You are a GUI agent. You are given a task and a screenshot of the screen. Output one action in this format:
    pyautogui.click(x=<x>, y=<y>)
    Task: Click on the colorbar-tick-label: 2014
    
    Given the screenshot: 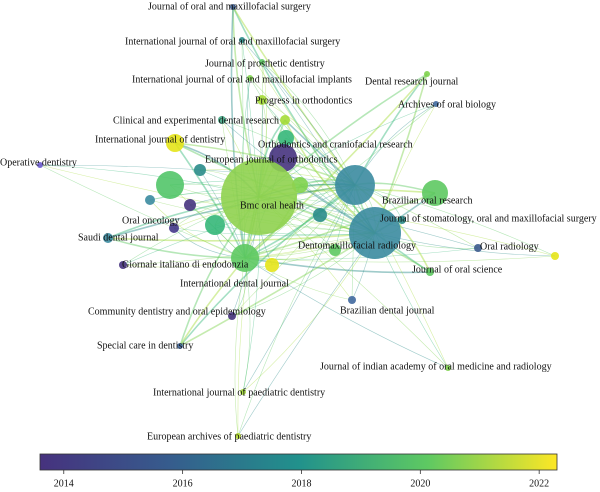 What is the action you would take?
    pyautogui.click(x=64, y=483)
    